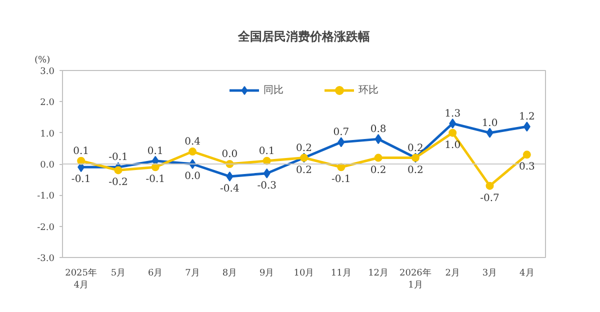  What do you see at coordinates (46, 227) in the screenshot?
I see `y-tick-label: -2.0` at bounding box center [46, 227].